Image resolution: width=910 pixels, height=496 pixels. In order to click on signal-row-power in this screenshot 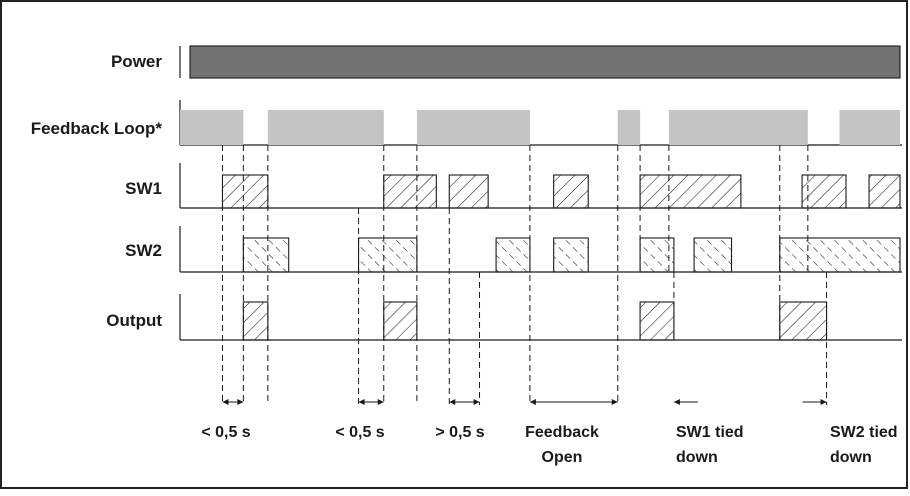, I will do `click(540, 62)`.